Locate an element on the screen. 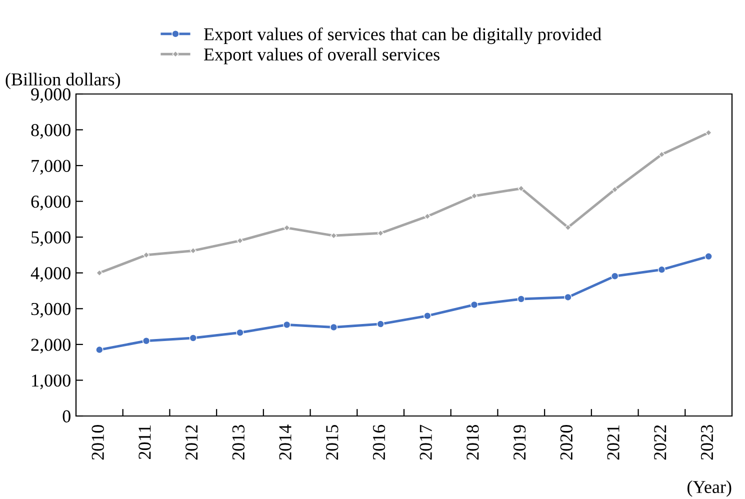  y-tick-label: 1,000 is located at coordinates (51, 382).